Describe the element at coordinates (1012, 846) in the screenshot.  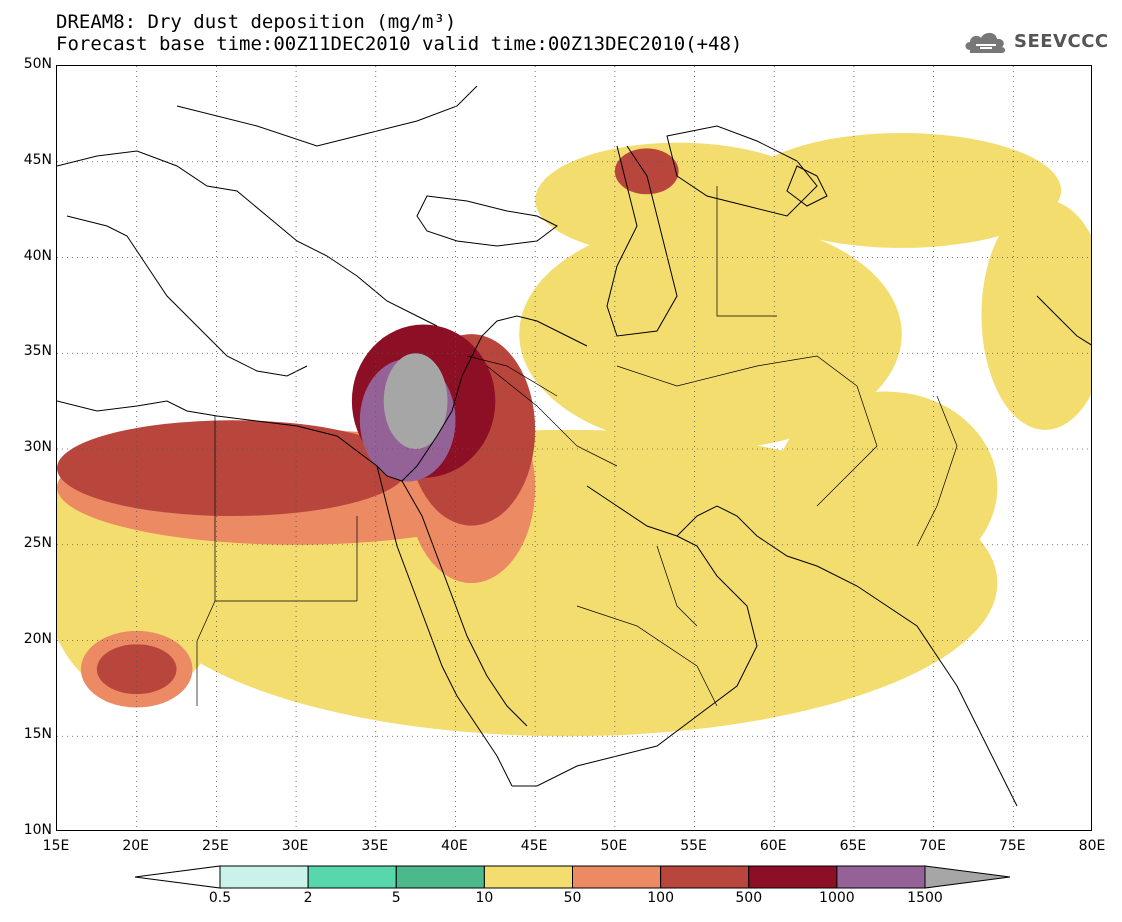
I see `lon-tick-label: 75E` at that location.